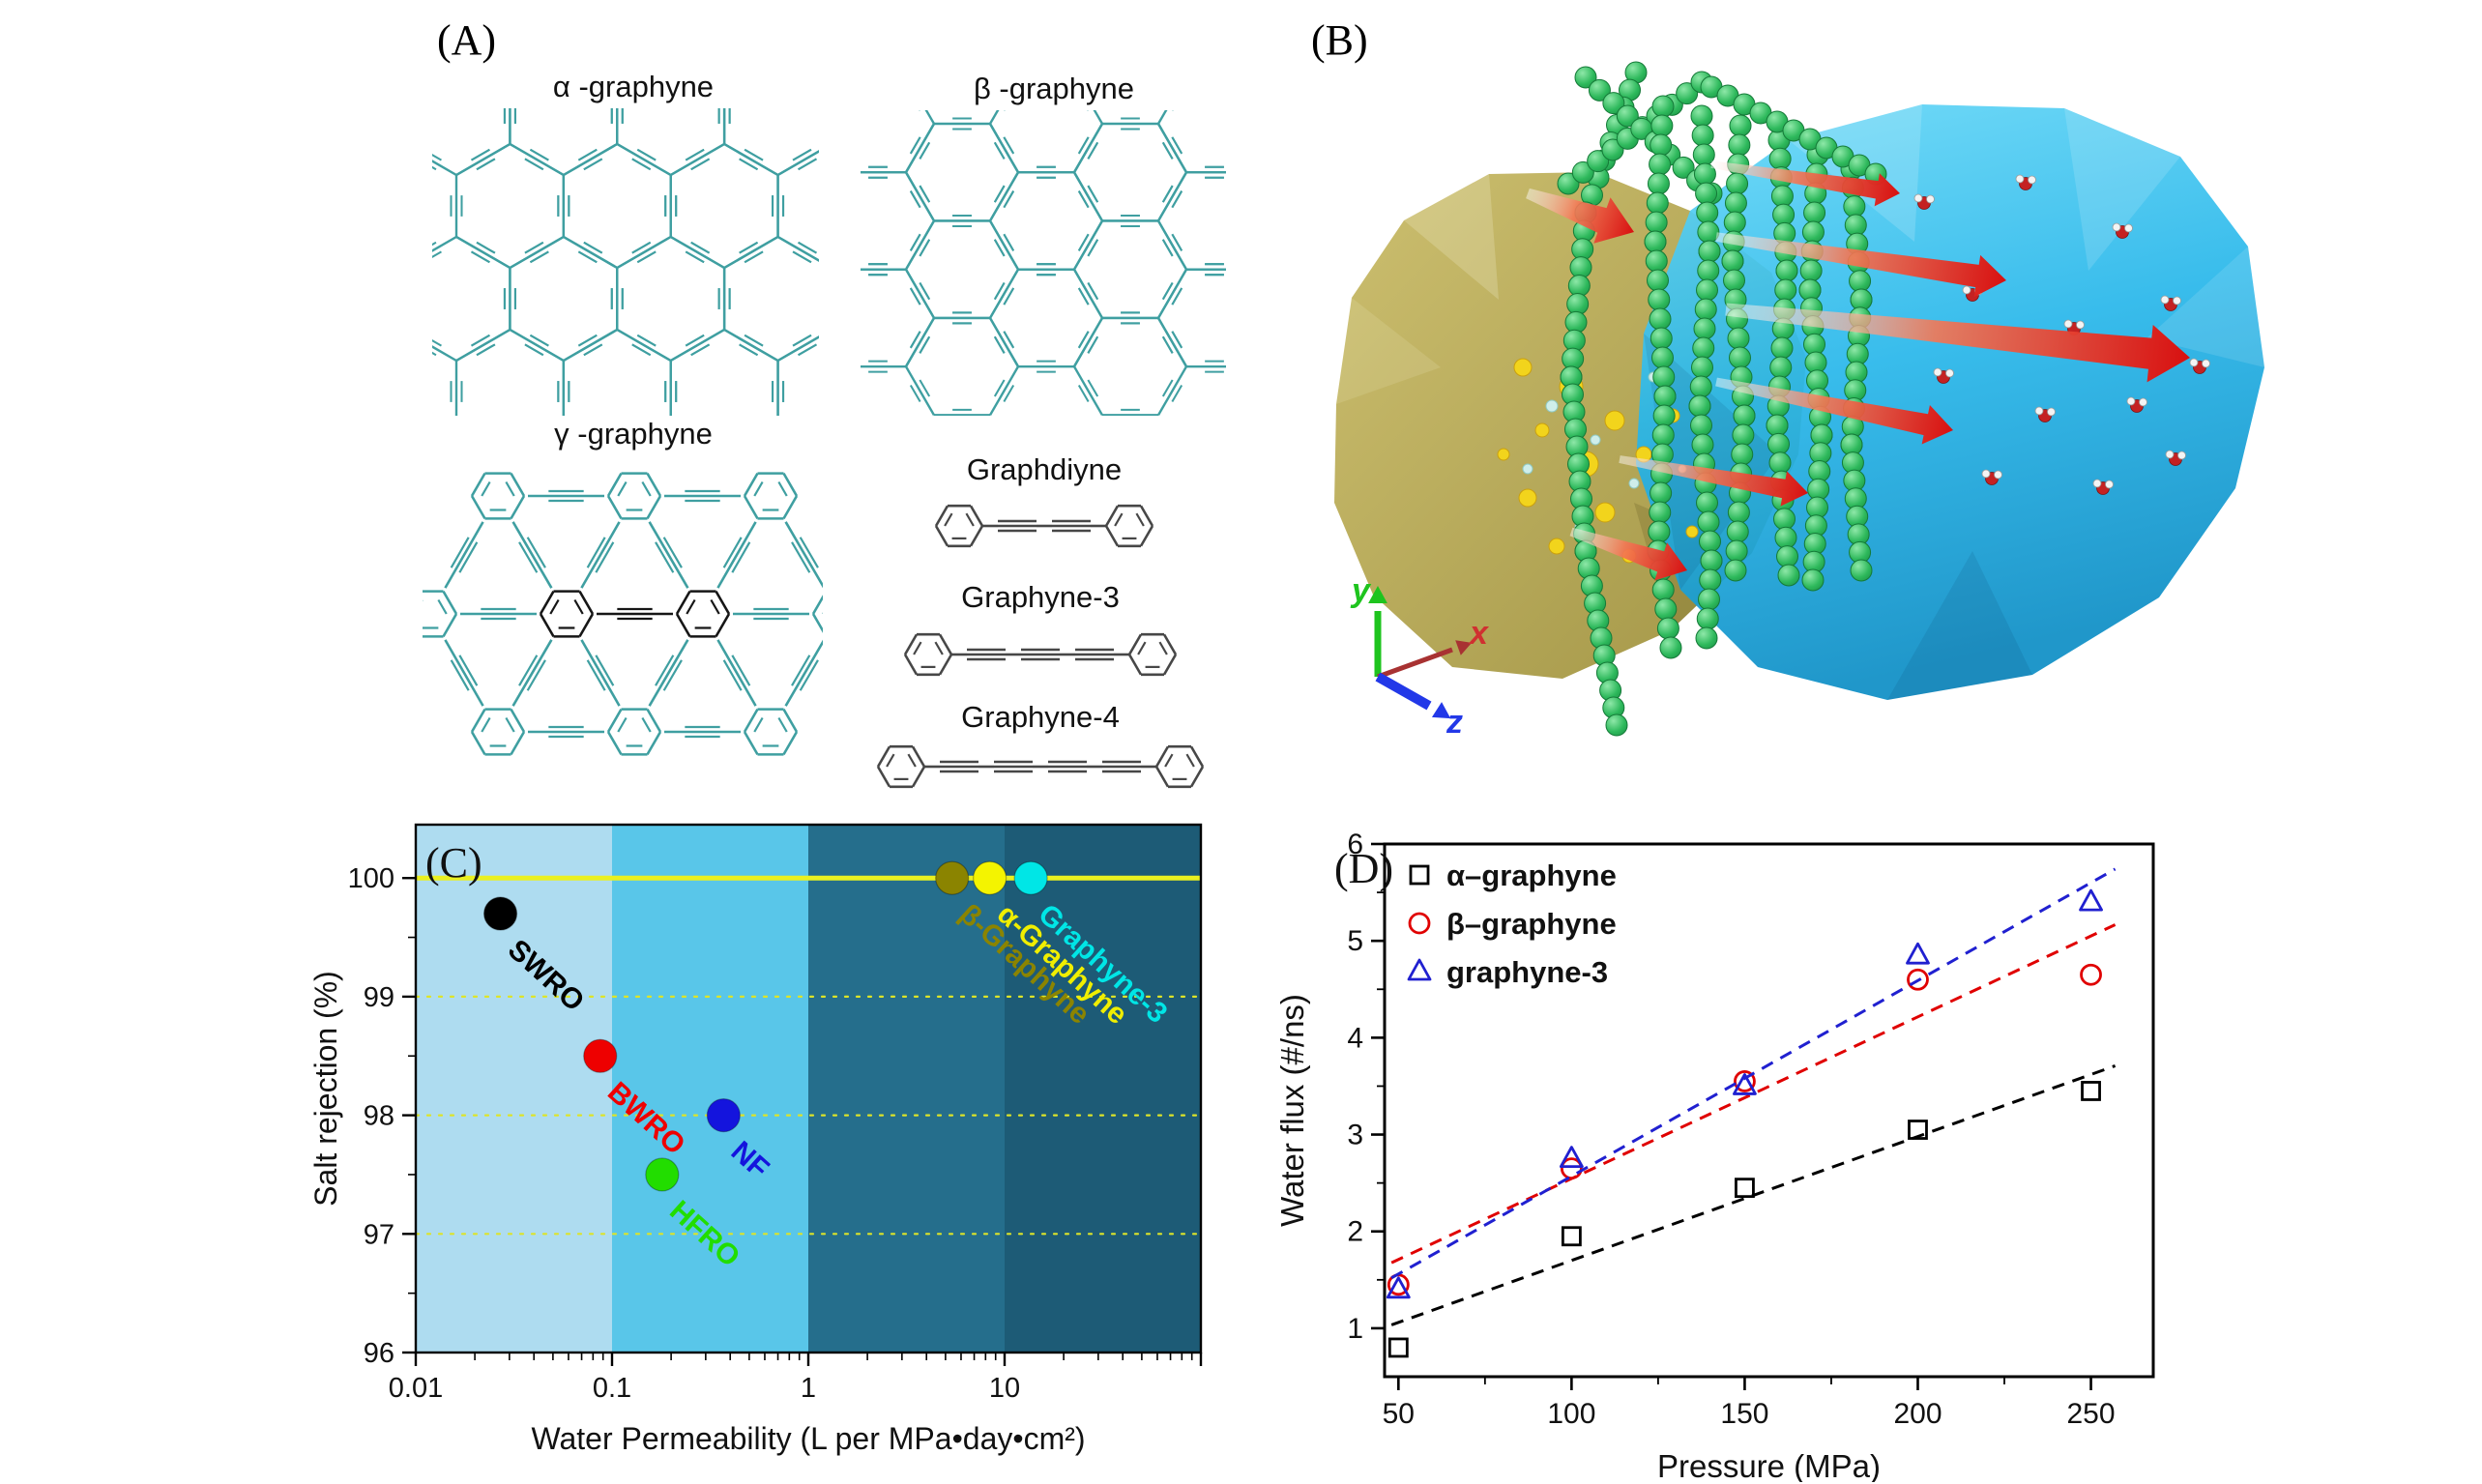  I want to click on alpha-graphyne-lattice, so click(625, 262).